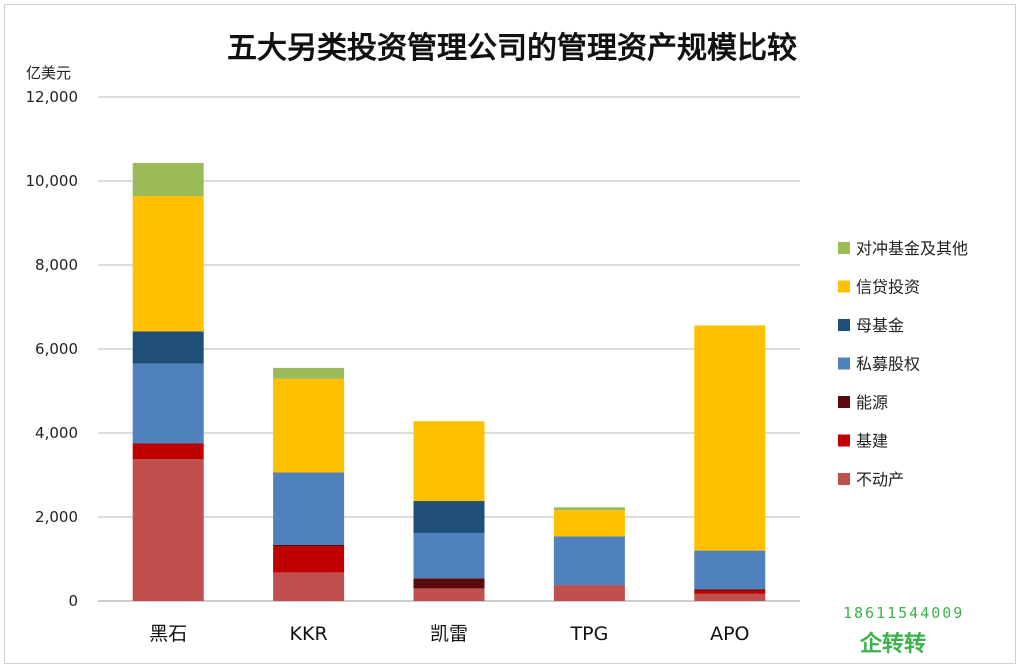 The height and width of the screenshot is (671, 1024). I want to click on legend-label-6: 不动产, so click(880, 479).